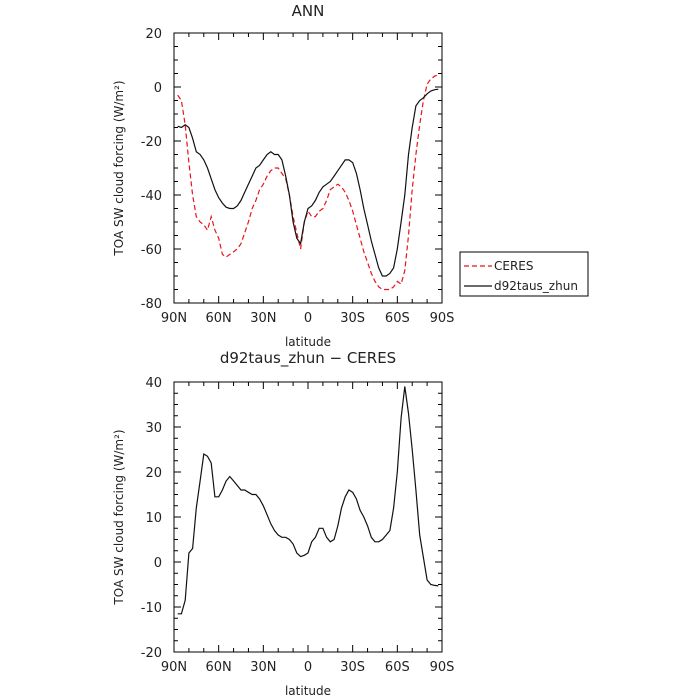 This screenshot has width=700, height=700. Describe the element at coordinates (119, 168) in the screenshot. I see `top-chart-ylabel: TOA SW cloud forcing (W/m²)` at that location.